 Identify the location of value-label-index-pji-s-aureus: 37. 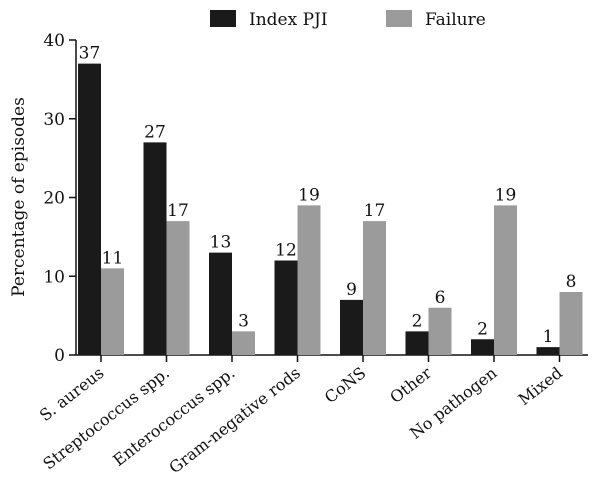
(90, 54).